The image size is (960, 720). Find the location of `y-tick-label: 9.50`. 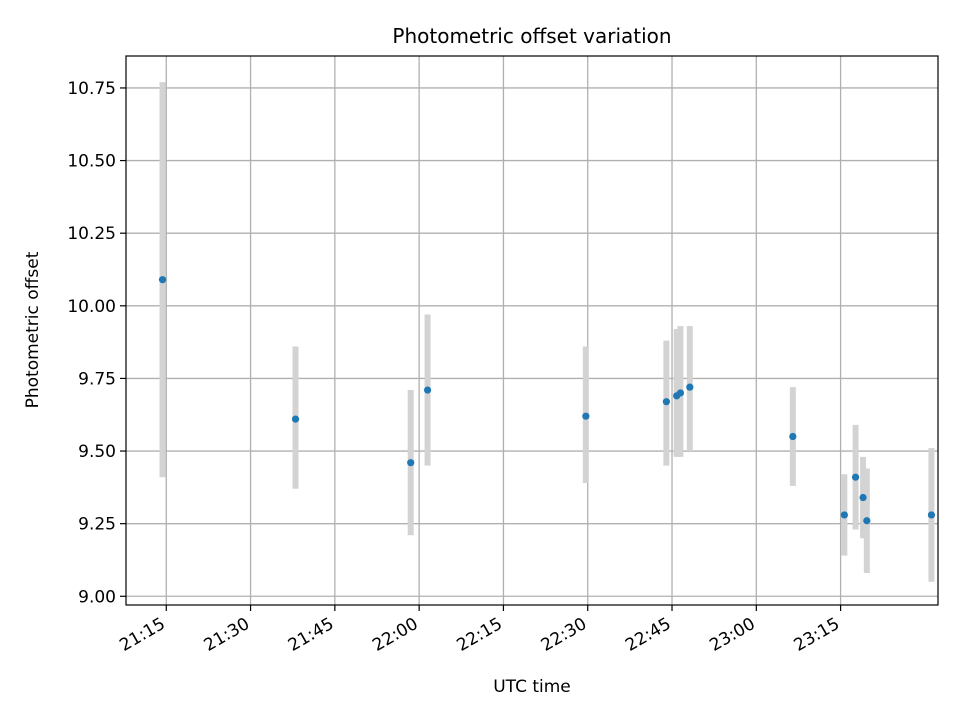

y-tick-label: 9.50 is located at coordinates (97, 452).